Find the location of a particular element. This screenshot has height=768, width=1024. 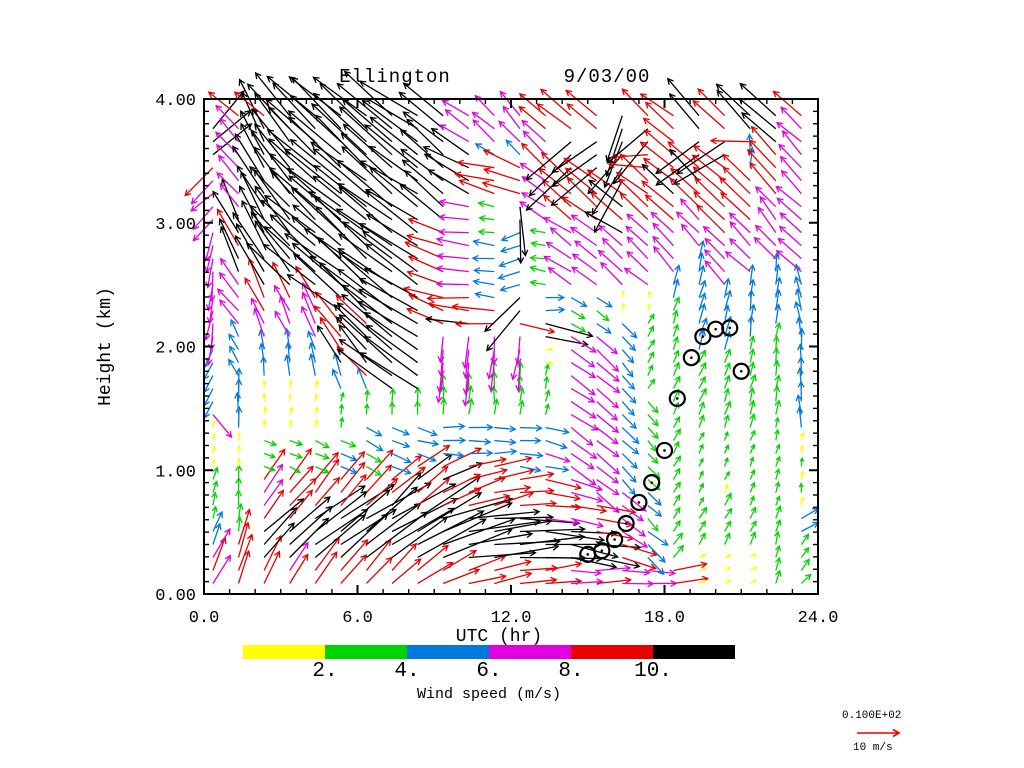

x-tick-label: 0.0 is located at coordinates (204, 618).